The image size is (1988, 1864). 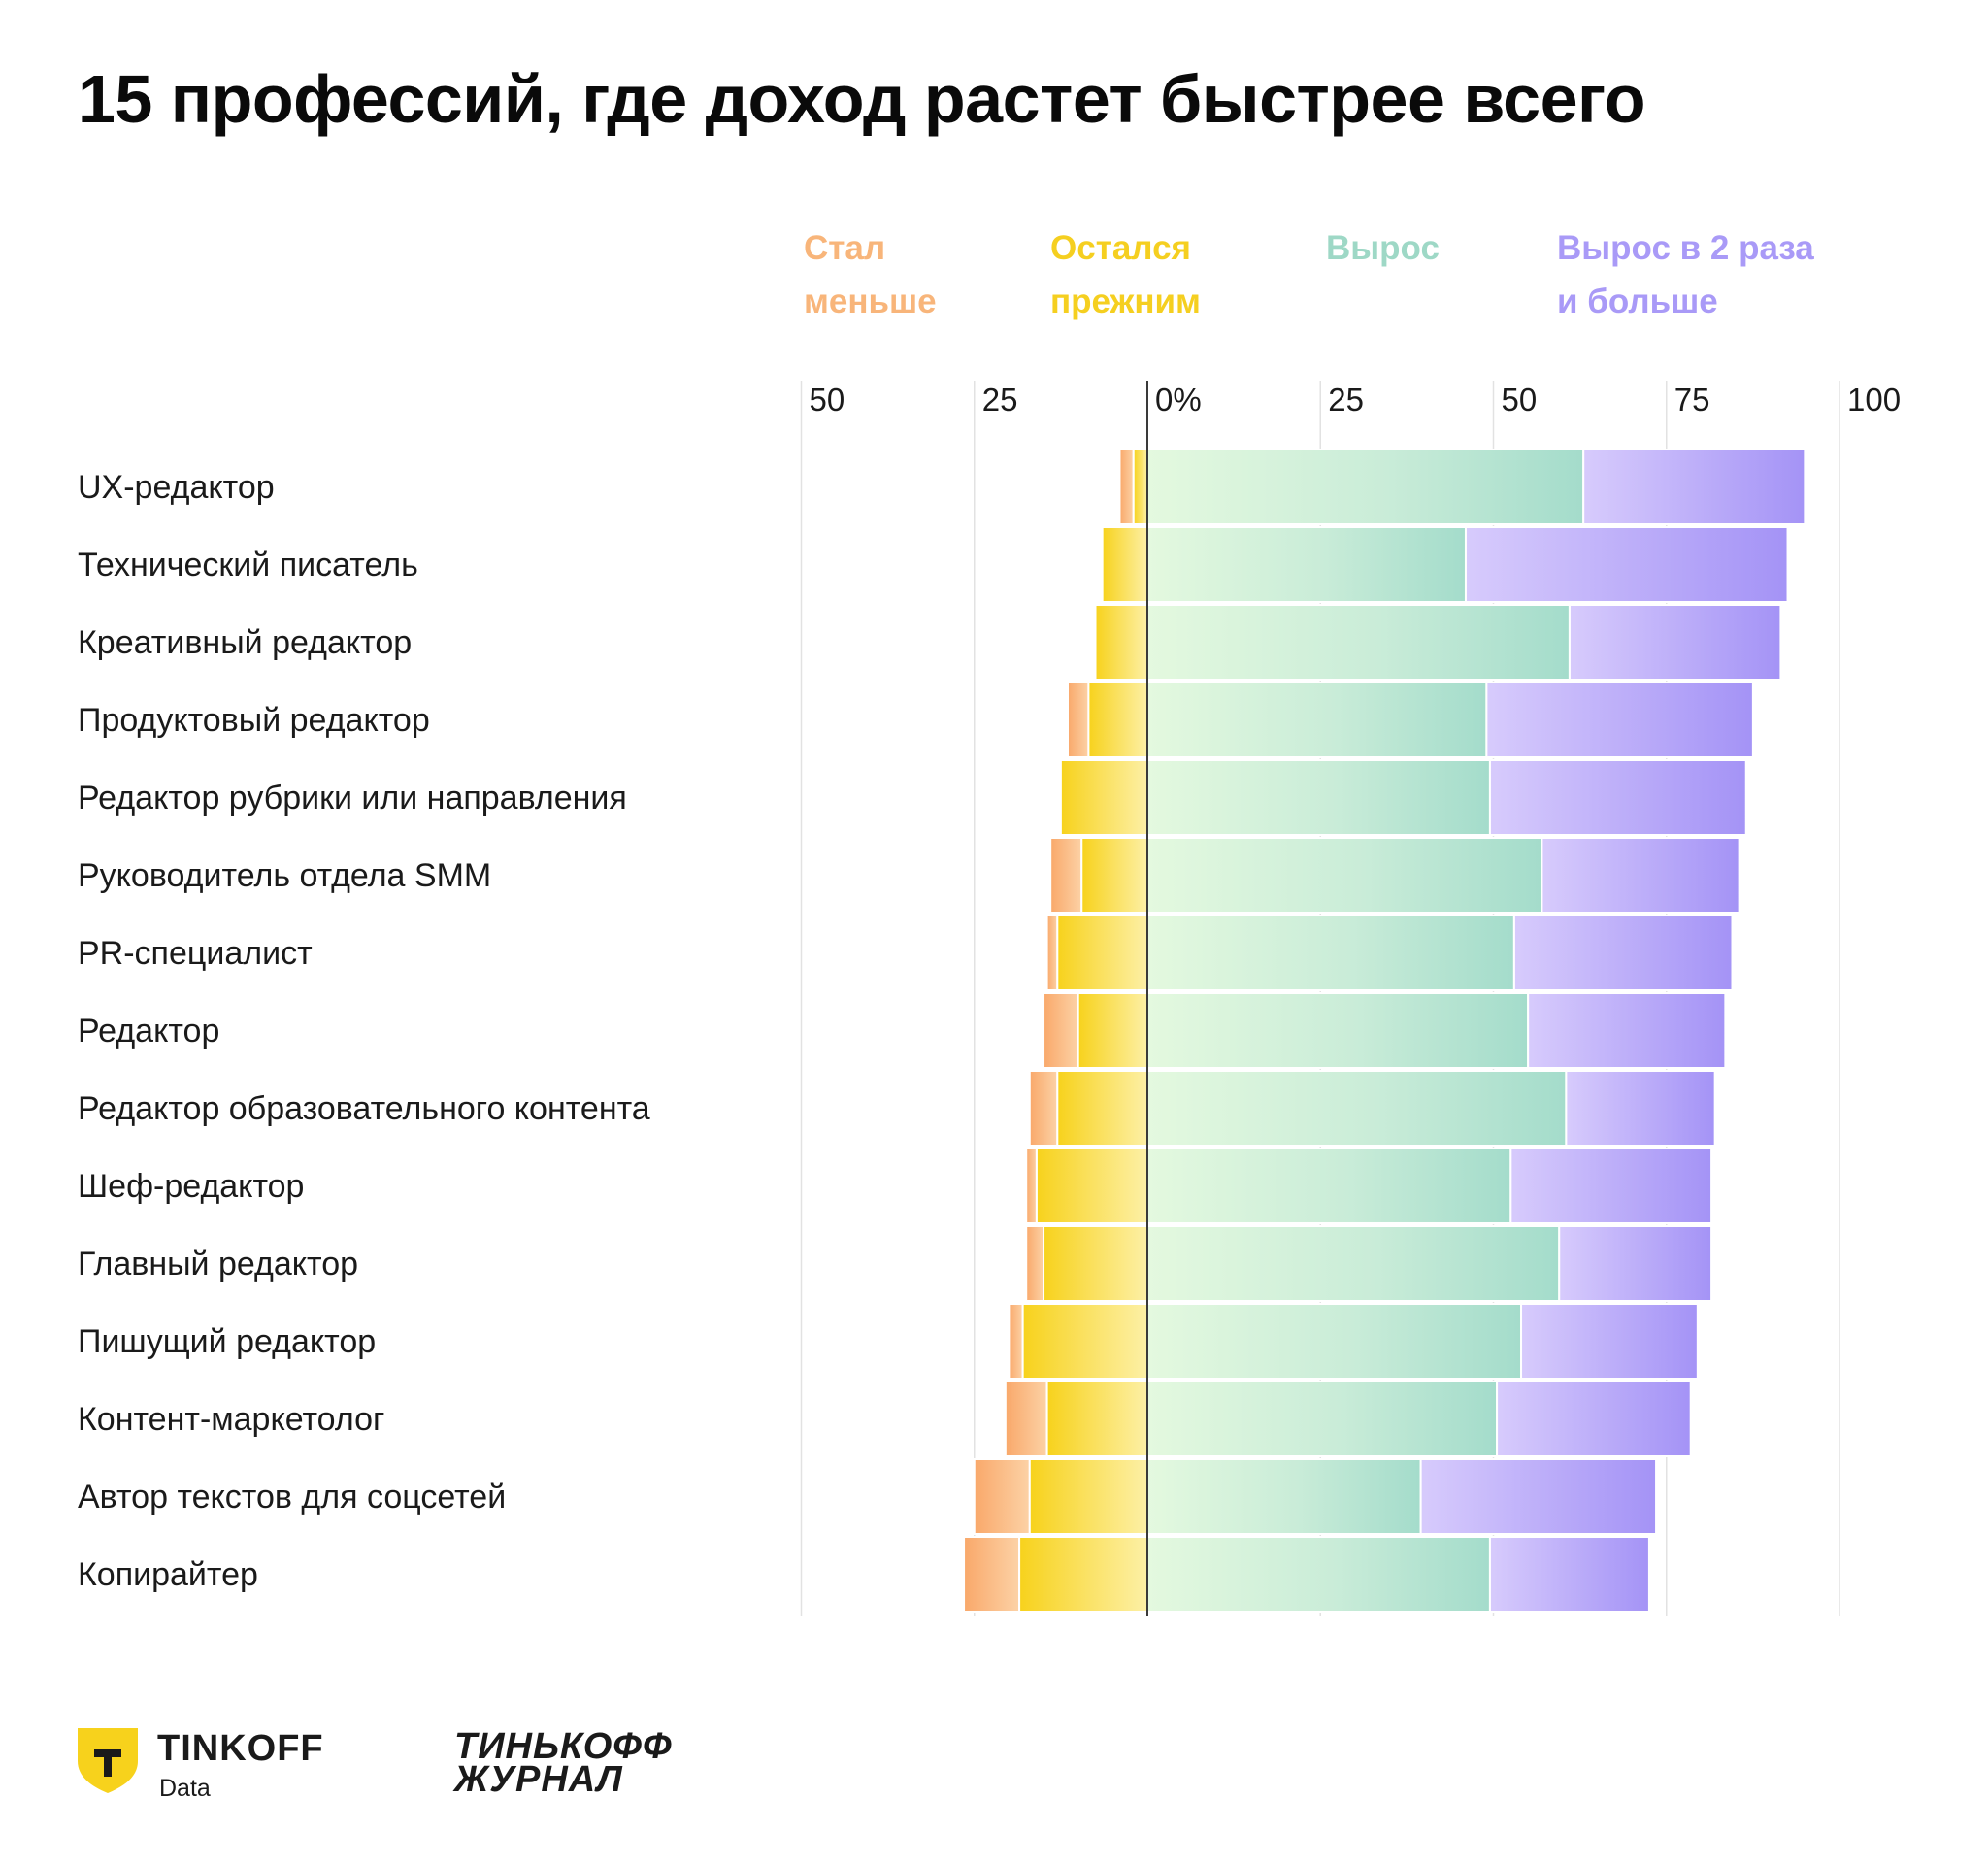 I want to click on category-label: Руководитель отдела SMM, so click(x=285, y=875).